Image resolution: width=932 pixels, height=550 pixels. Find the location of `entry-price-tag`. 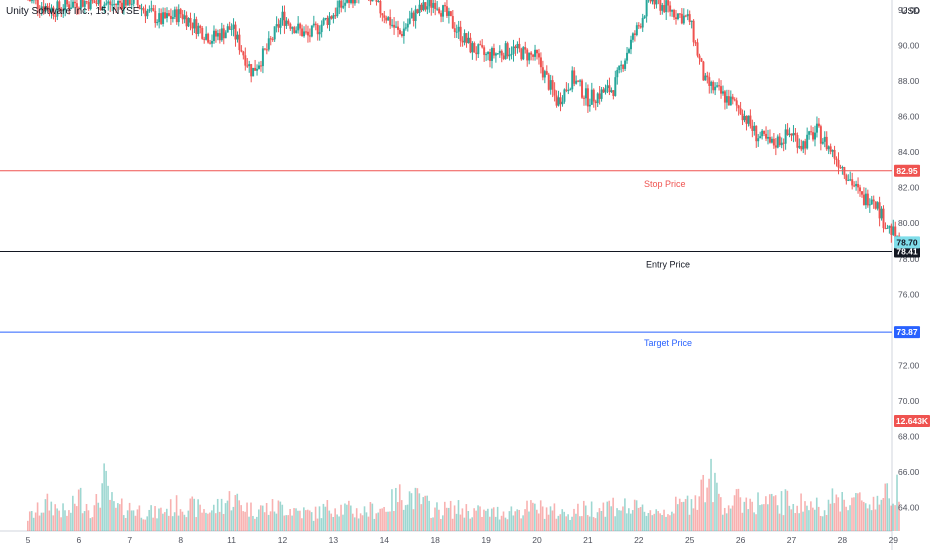

entry-price-tag is located at coordinates (907, 251).